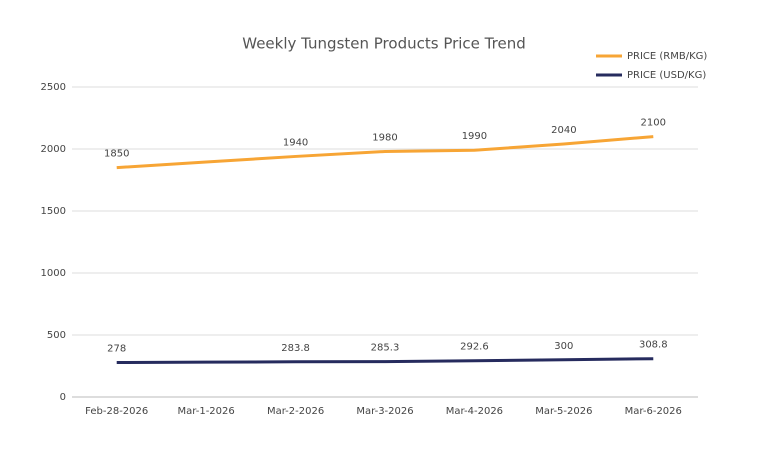 The width and height of the screenshot is (768, 474). What do you see at coordinates (295, 142) in the screenshot?
I see `data-label: 1940` at bounding box center [295, 142].